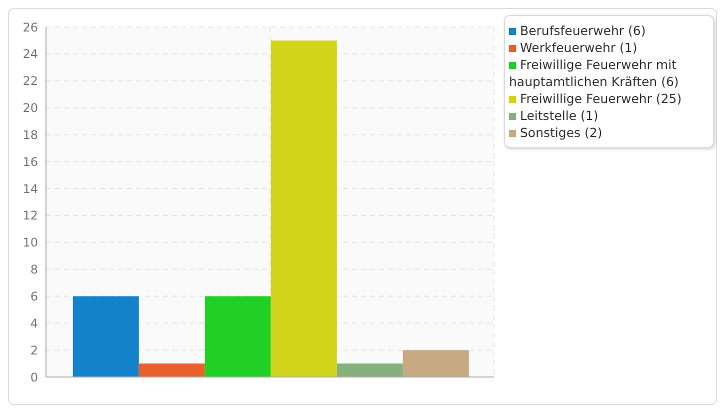 Image resolution: width=725 pixels, height=413 pixels. Describe the element at coordinates (30, 54) in the screenshot. I see `y-tick-label: 24` at that location.